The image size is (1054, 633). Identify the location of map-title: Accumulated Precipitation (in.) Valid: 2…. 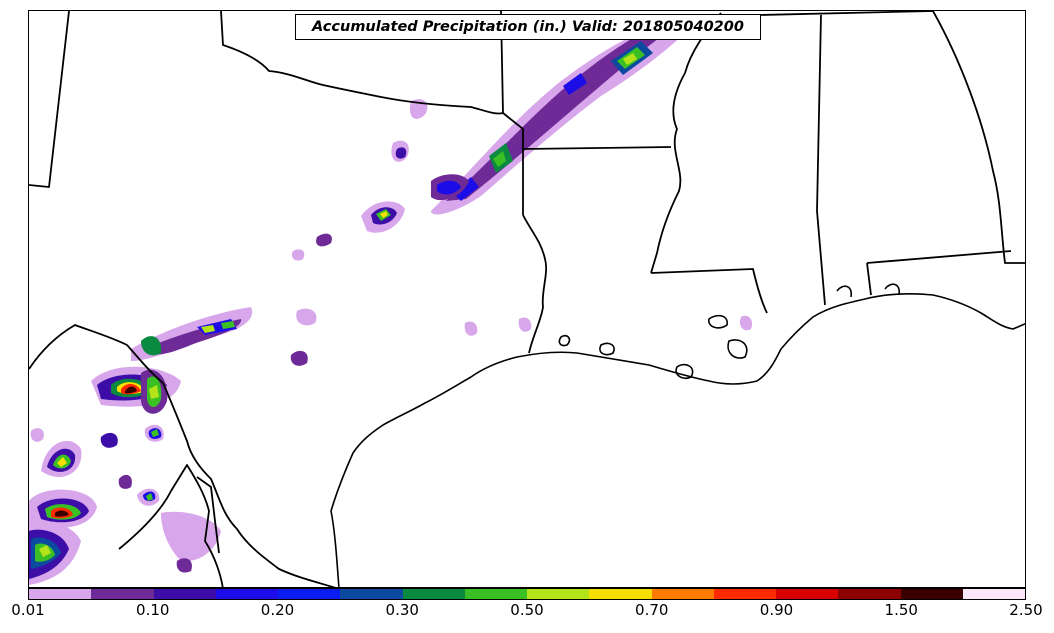
(528, 27).